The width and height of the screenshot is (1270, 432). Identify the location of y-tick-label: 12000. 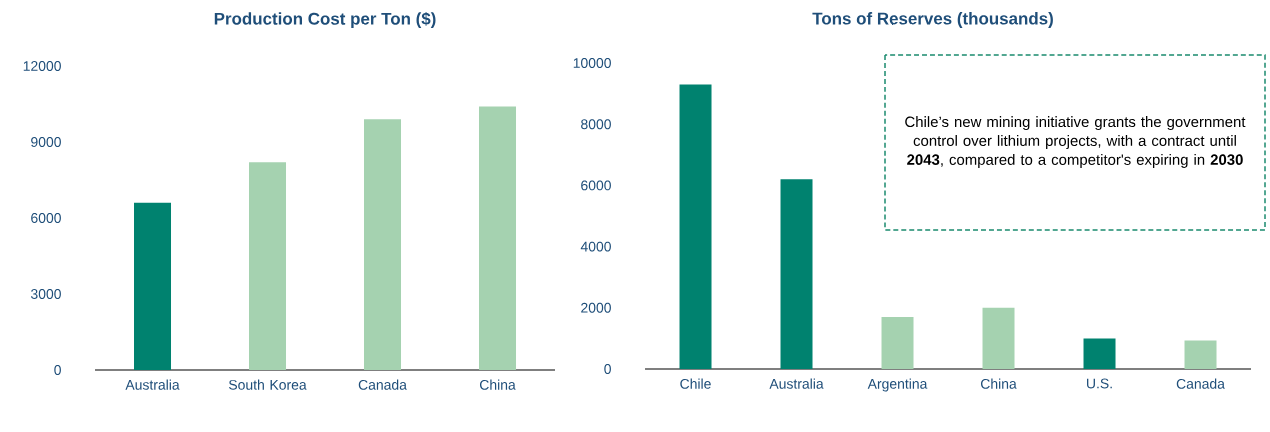
(42, 66).